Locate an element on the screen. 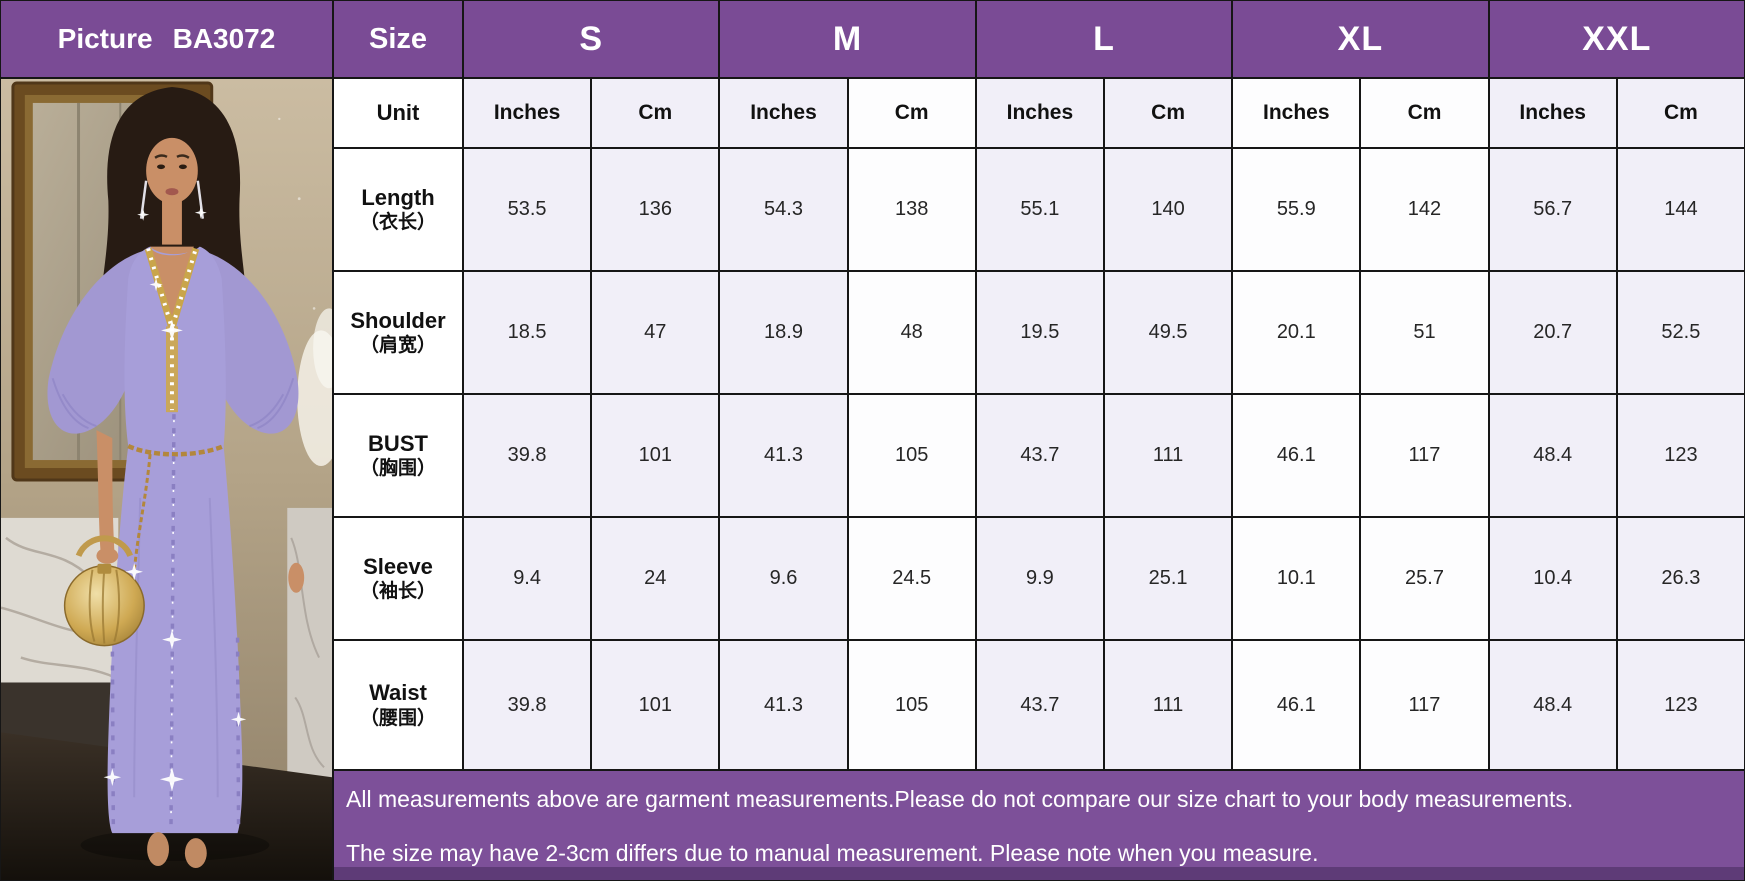 This screenshot has width=1745, height=881. measurement-cell: 56.7 is located at coordinates (1552, 209).